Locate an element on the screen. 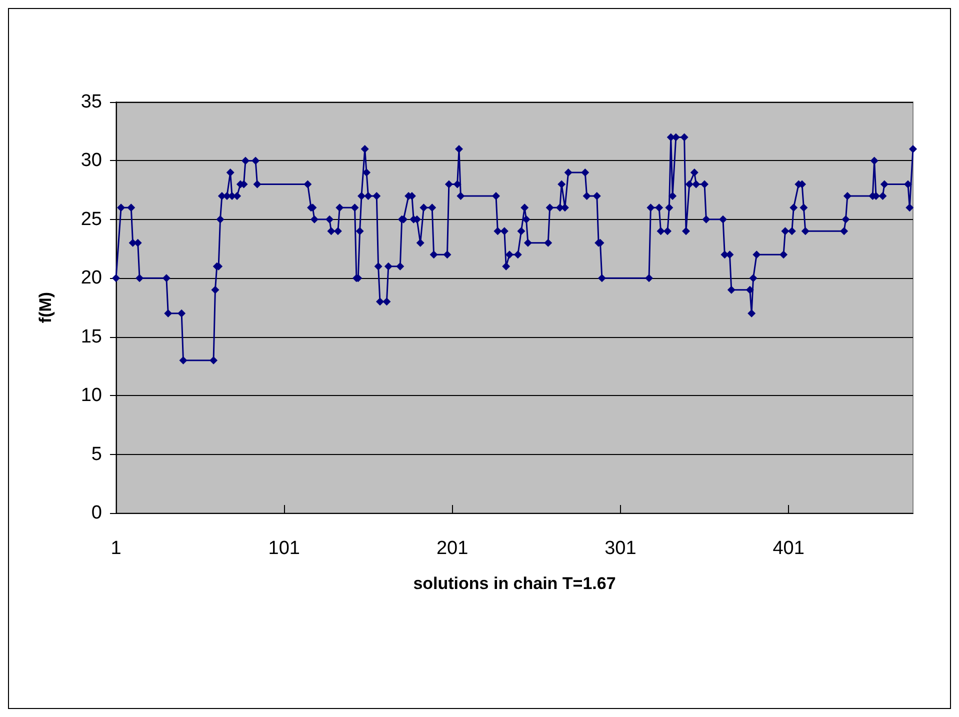 Image resolution: width=959 pixels, height=717 pixels. y-tick-label: 20 is located at coordinates (91, 278).